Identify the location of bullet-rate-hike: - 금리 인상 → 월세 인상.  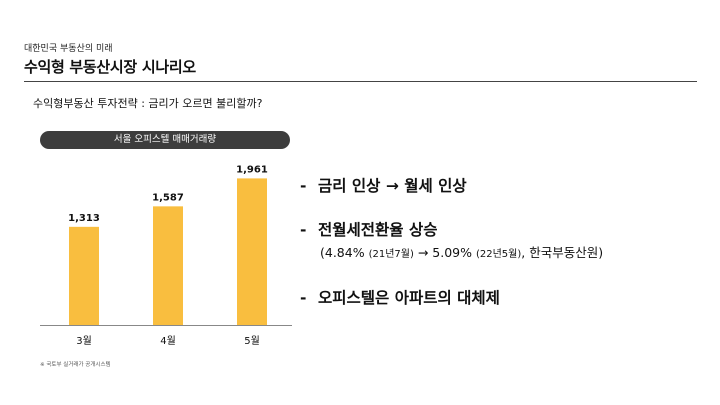
(383, 185).